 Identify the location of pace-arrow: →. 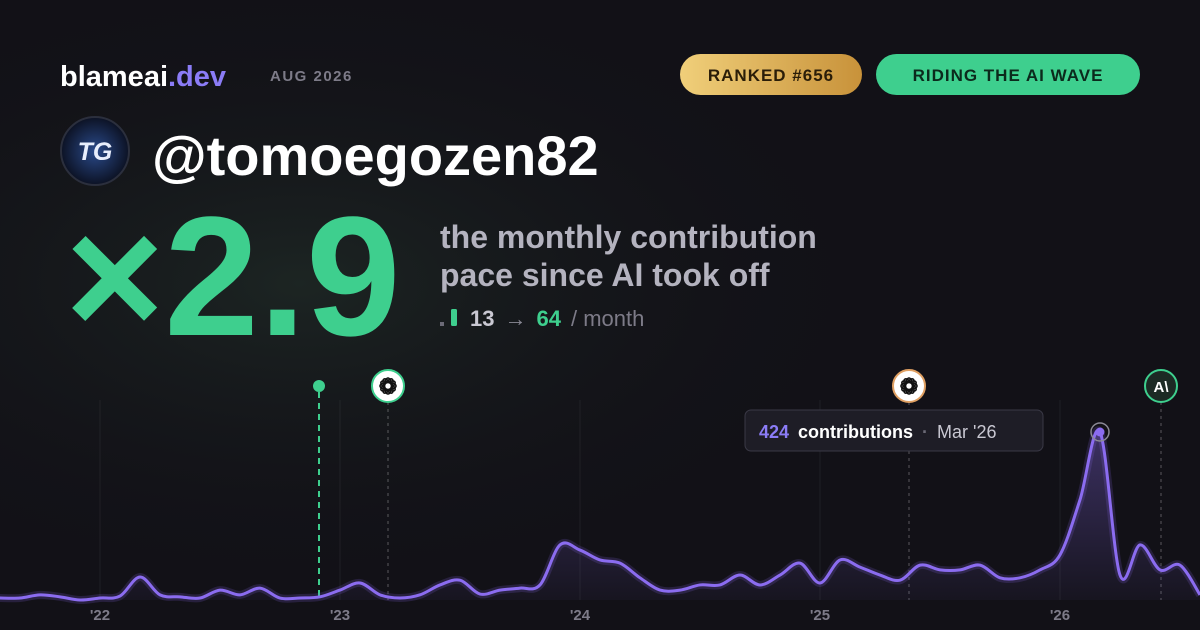
(515, 318).